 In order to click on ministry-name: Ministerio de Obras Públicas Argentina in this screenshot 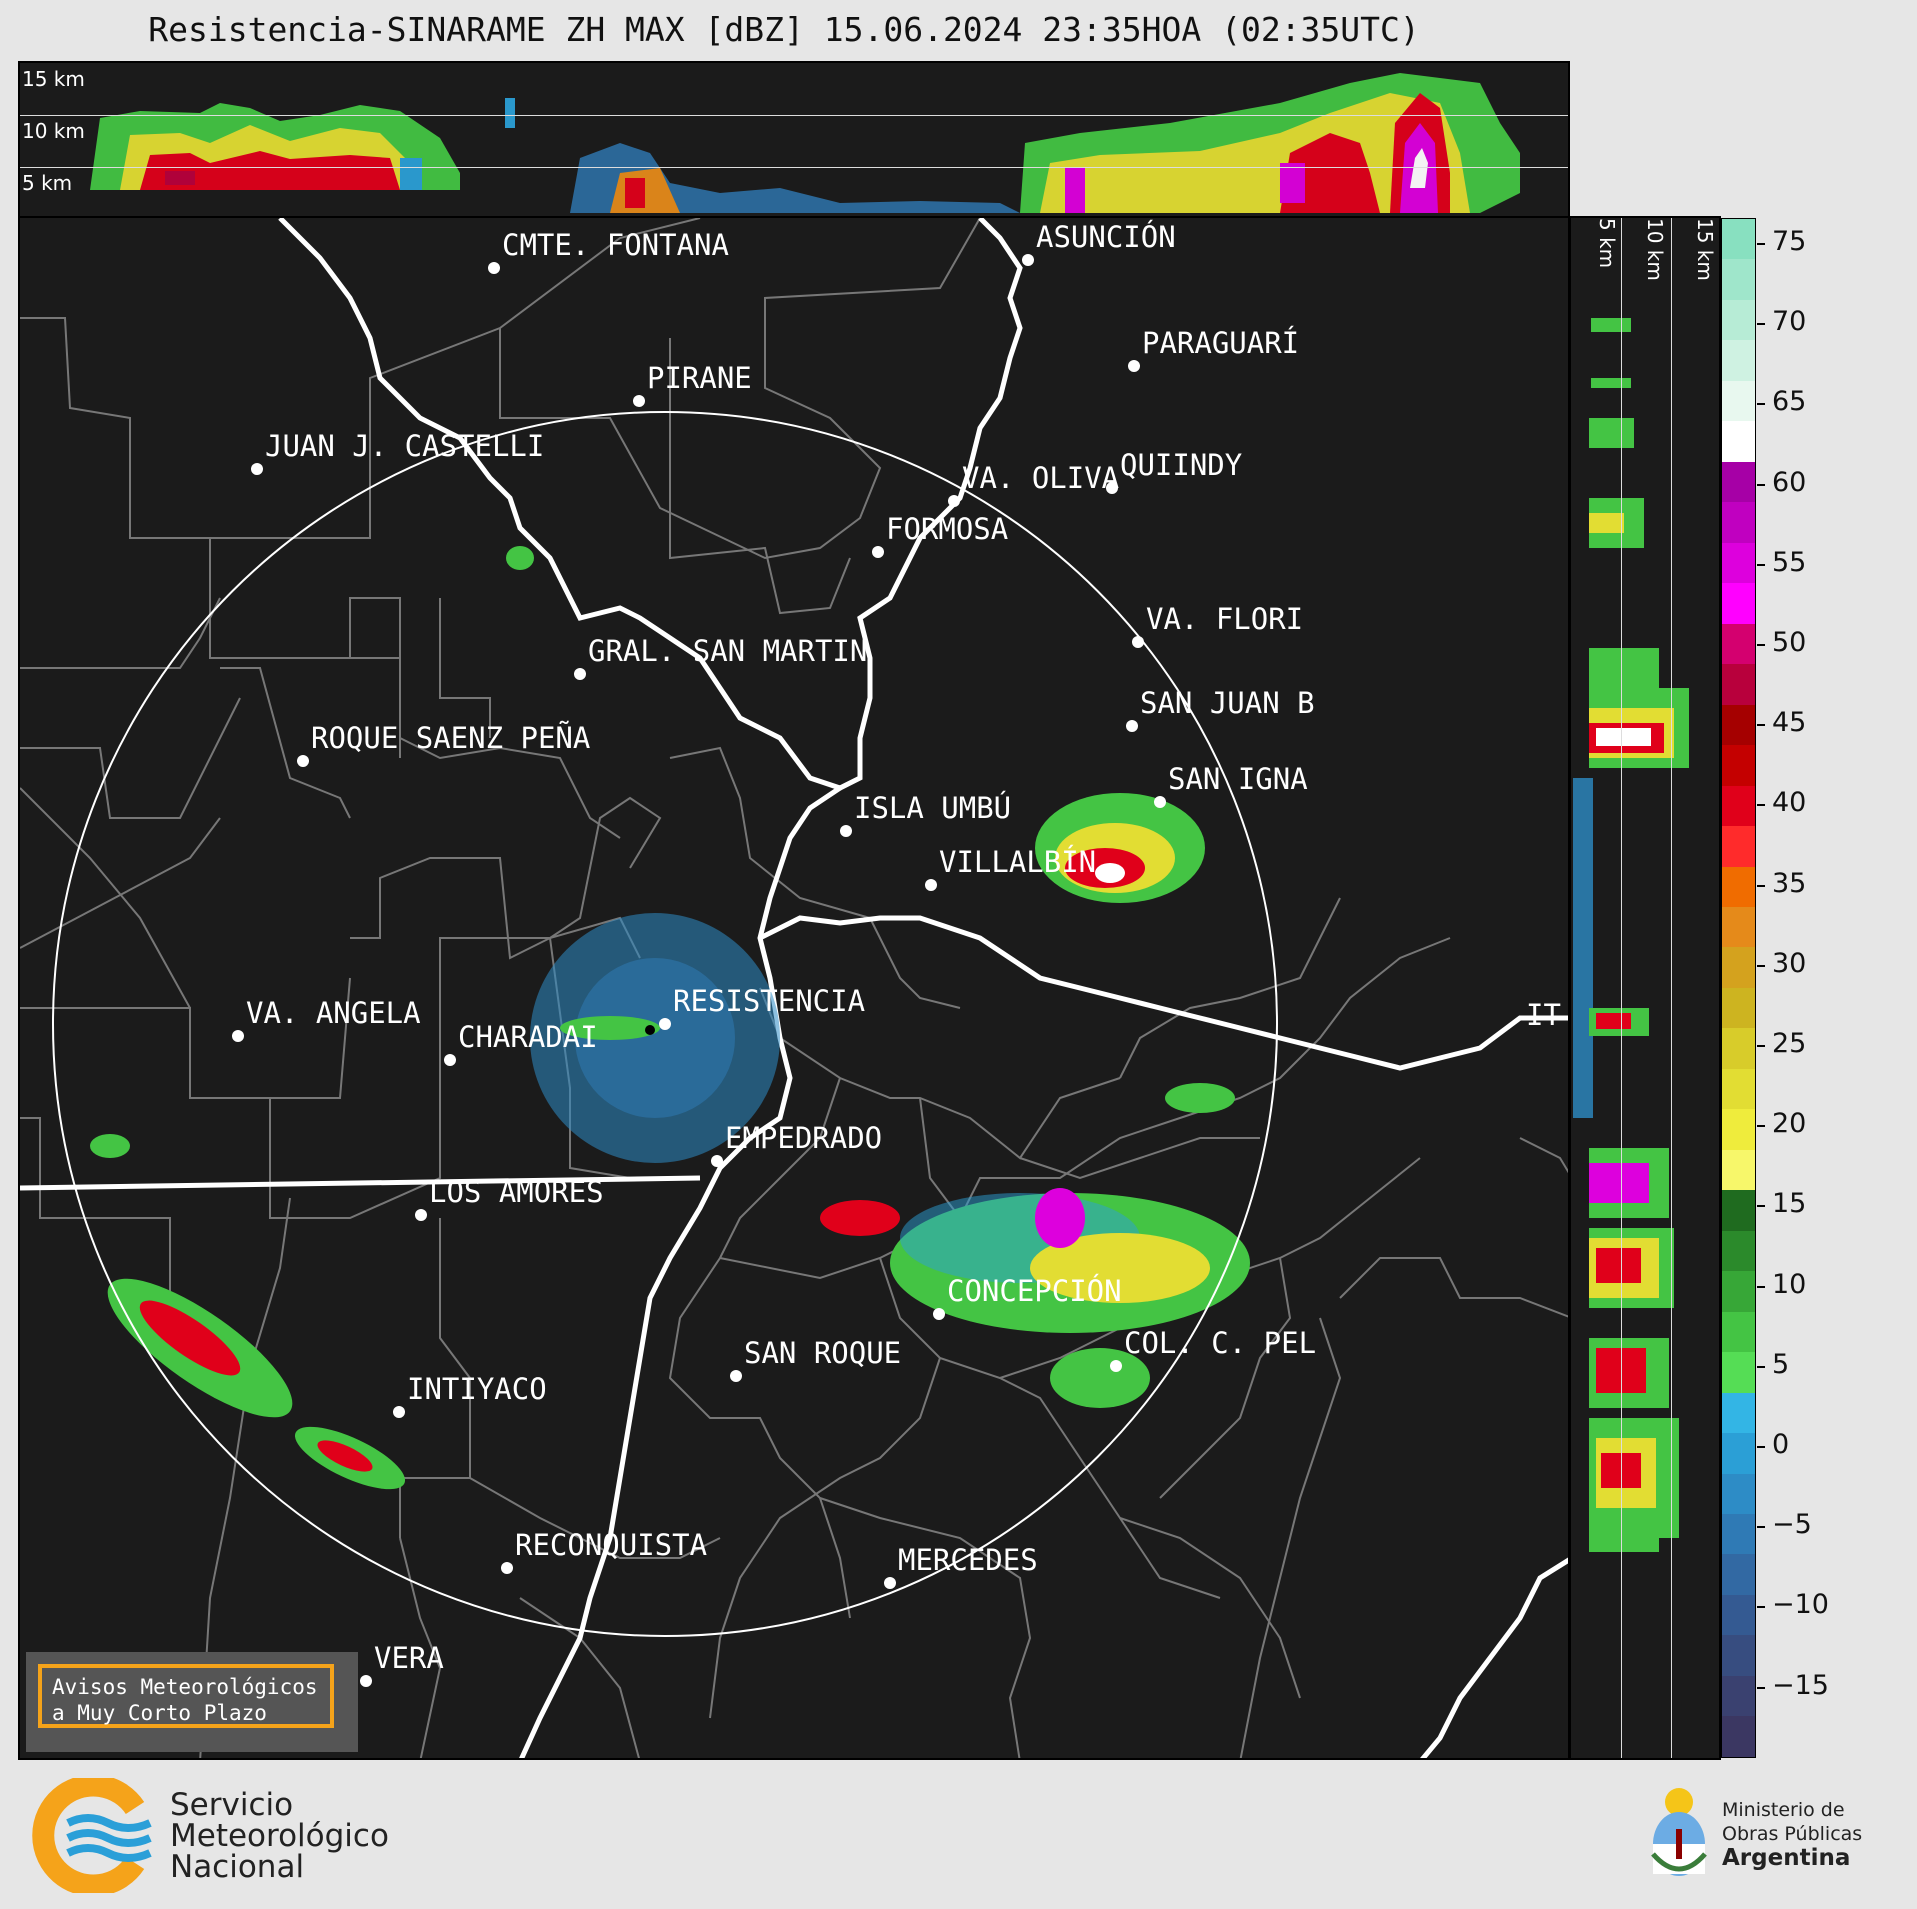, I will do `click(1792, 1834)`.